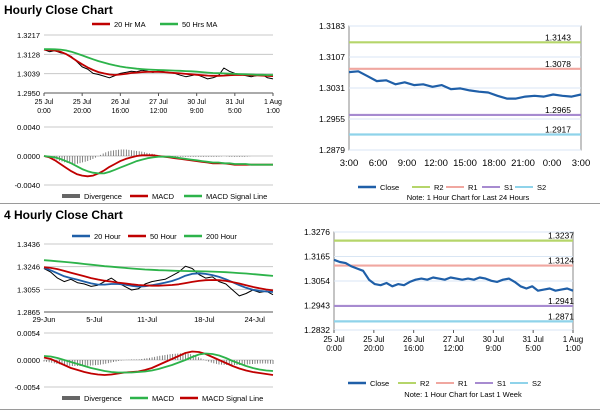 The width and height of the screenshot is (600, 413). I want to click on 4h-price-xtick-label: 24-Jul, so click(254, 319).